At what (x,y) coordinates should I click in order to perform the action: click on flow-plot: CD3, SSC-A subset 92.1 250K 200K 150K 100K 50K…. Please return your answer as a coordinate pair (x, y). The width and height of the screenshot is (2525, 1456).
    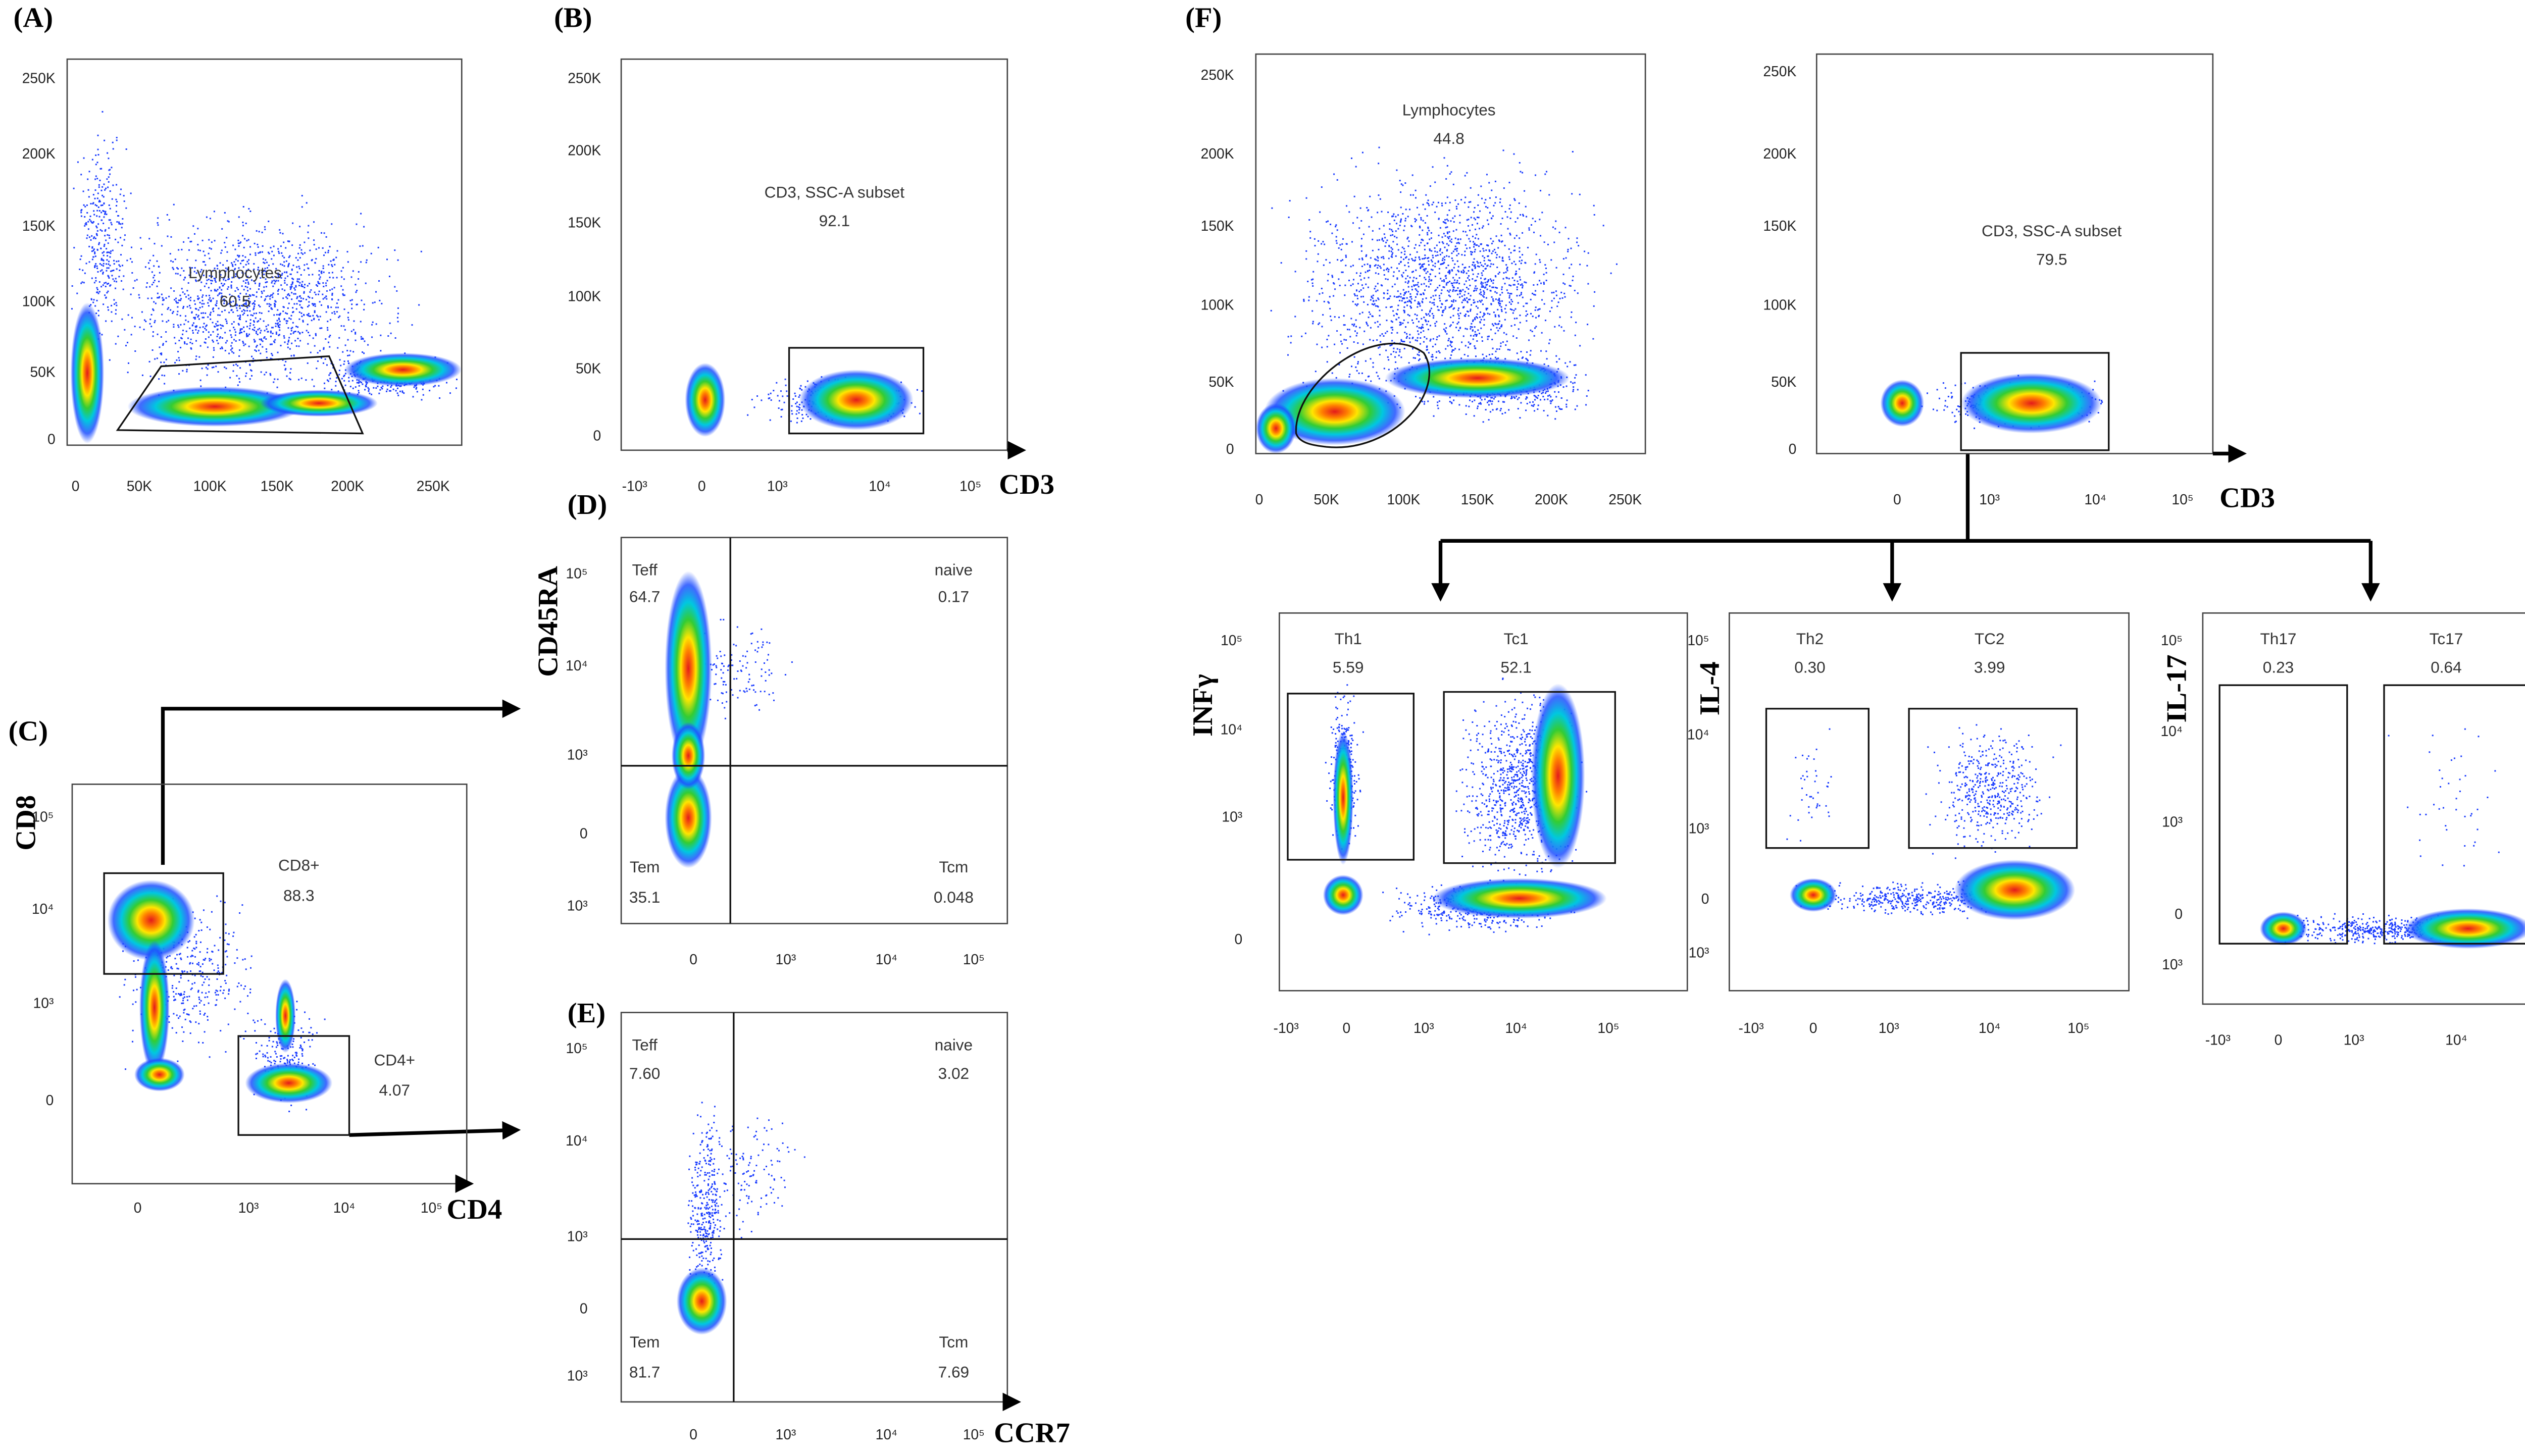
    Looking at the image, I should click on (811, 279).